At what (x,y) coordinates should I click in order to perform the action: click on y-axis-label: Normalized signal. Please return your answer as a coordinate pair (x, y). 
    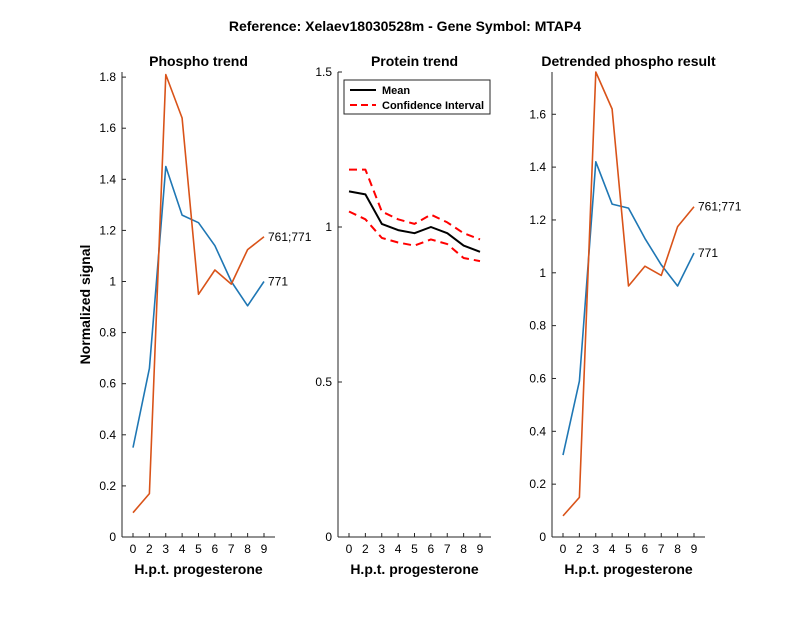
    Looking at the image, I should click on (85, 305).